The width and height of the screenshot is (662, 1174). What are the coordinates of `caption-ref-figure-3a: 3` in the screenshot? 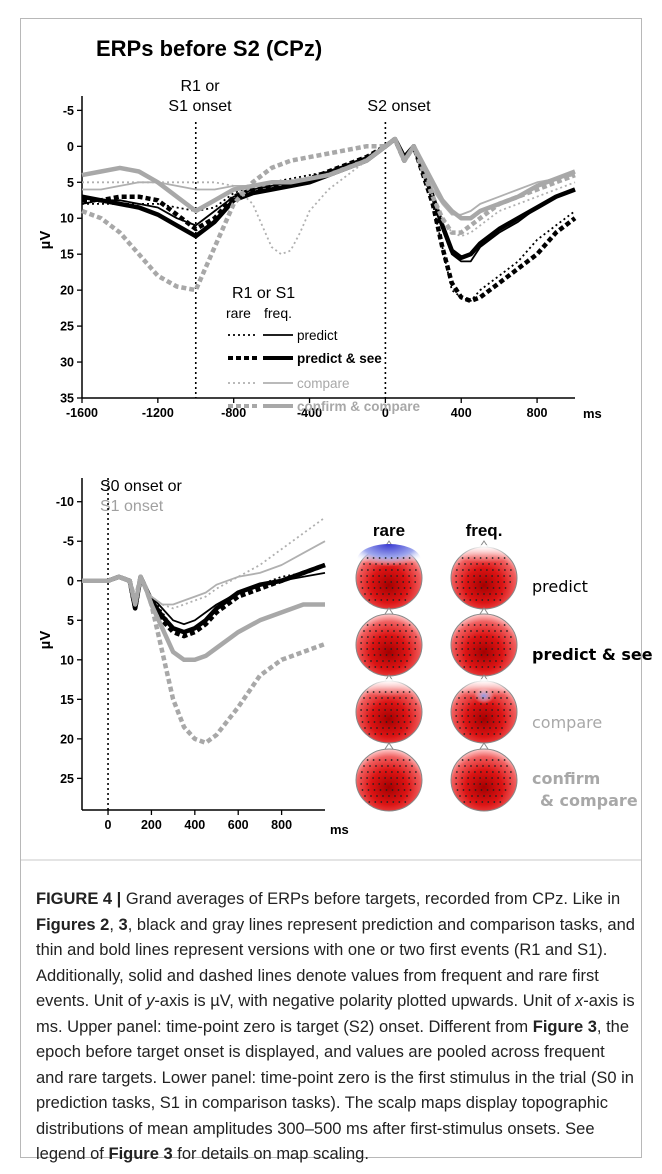 It's located at (123, 924).